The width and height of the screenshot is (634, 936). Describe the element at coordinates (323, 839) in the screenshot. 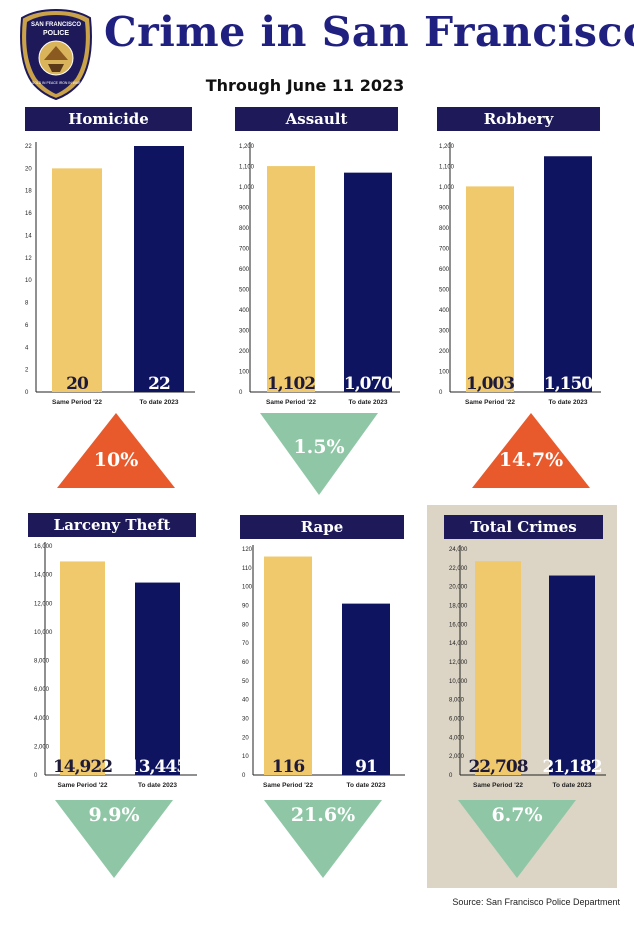

I see `rape-change-indicator: 21.6%` at that location.